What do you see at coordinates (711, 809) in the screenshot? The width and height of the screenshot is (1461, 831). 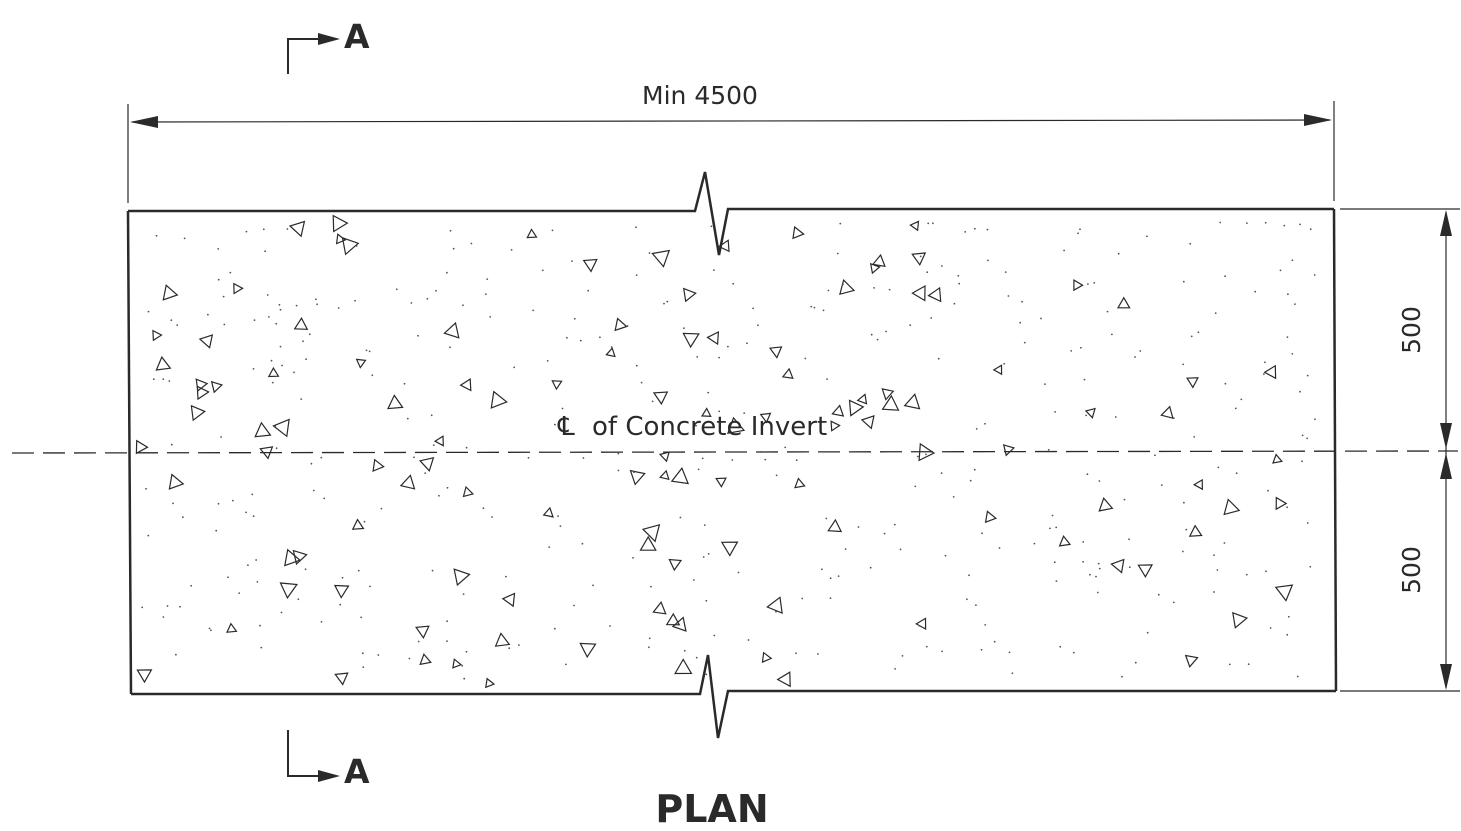 I see `drawing-title: PLAN` at bounding box center [711, 809].